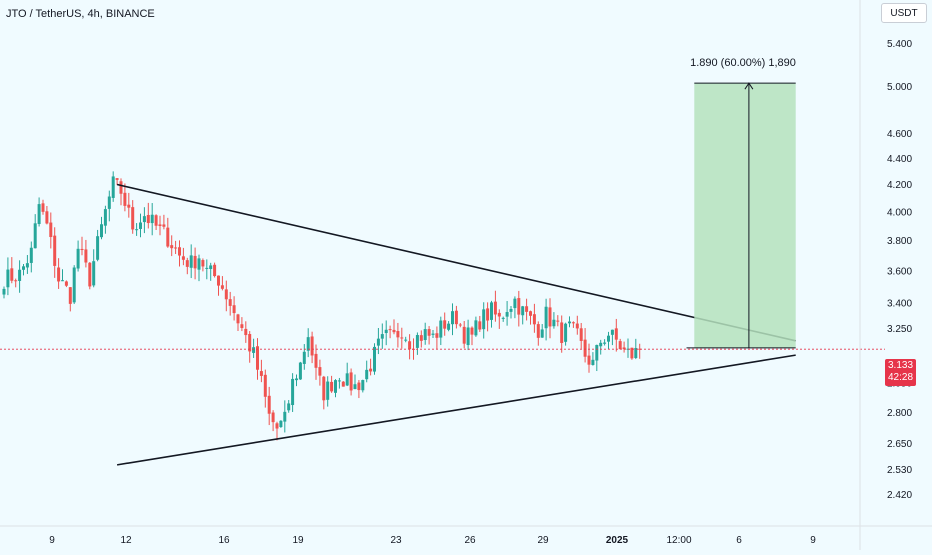 This screenshot has width=932, height=555. I want to click on y-tick-label: 2.530, so click(899, 470).